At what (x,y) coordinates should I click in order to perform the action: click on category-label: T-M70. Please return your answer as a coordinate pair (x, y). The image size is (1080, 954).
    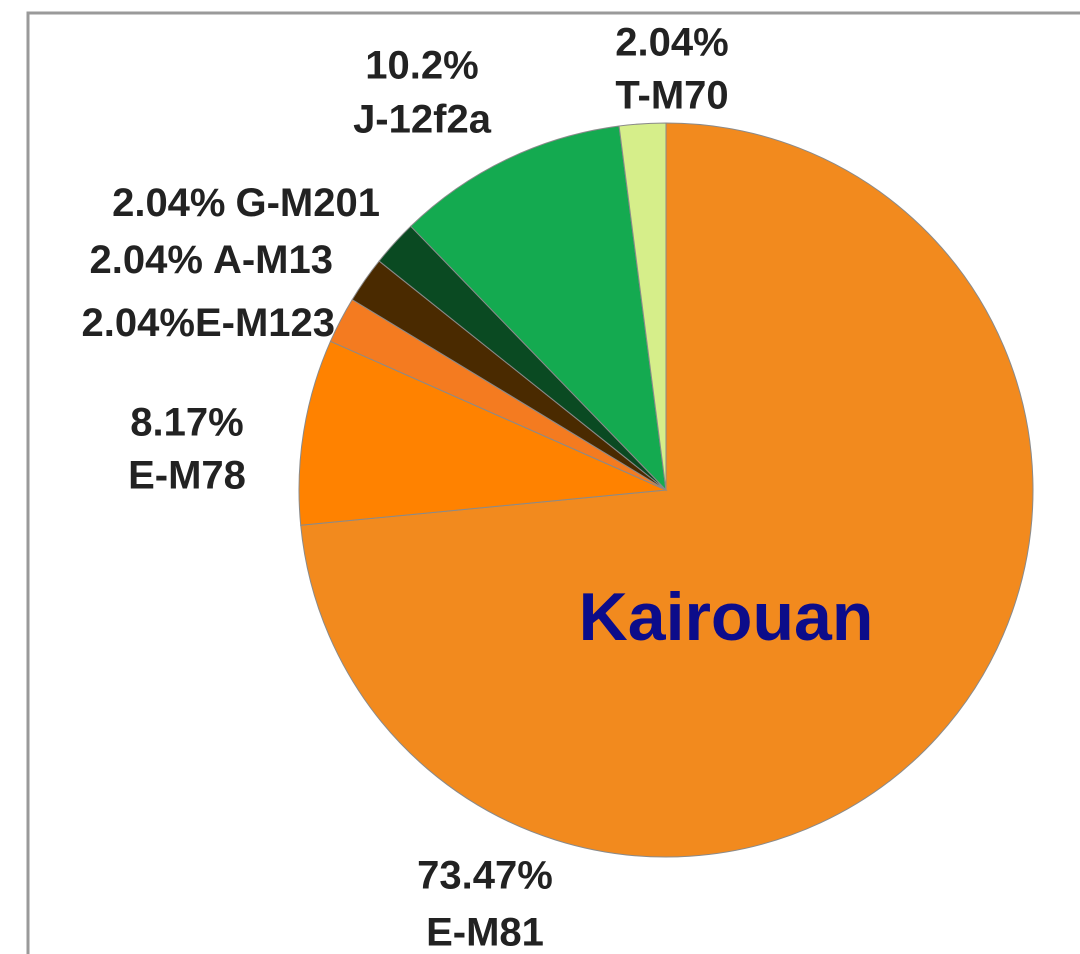
    Looking at the image, I should click on (671, 96).